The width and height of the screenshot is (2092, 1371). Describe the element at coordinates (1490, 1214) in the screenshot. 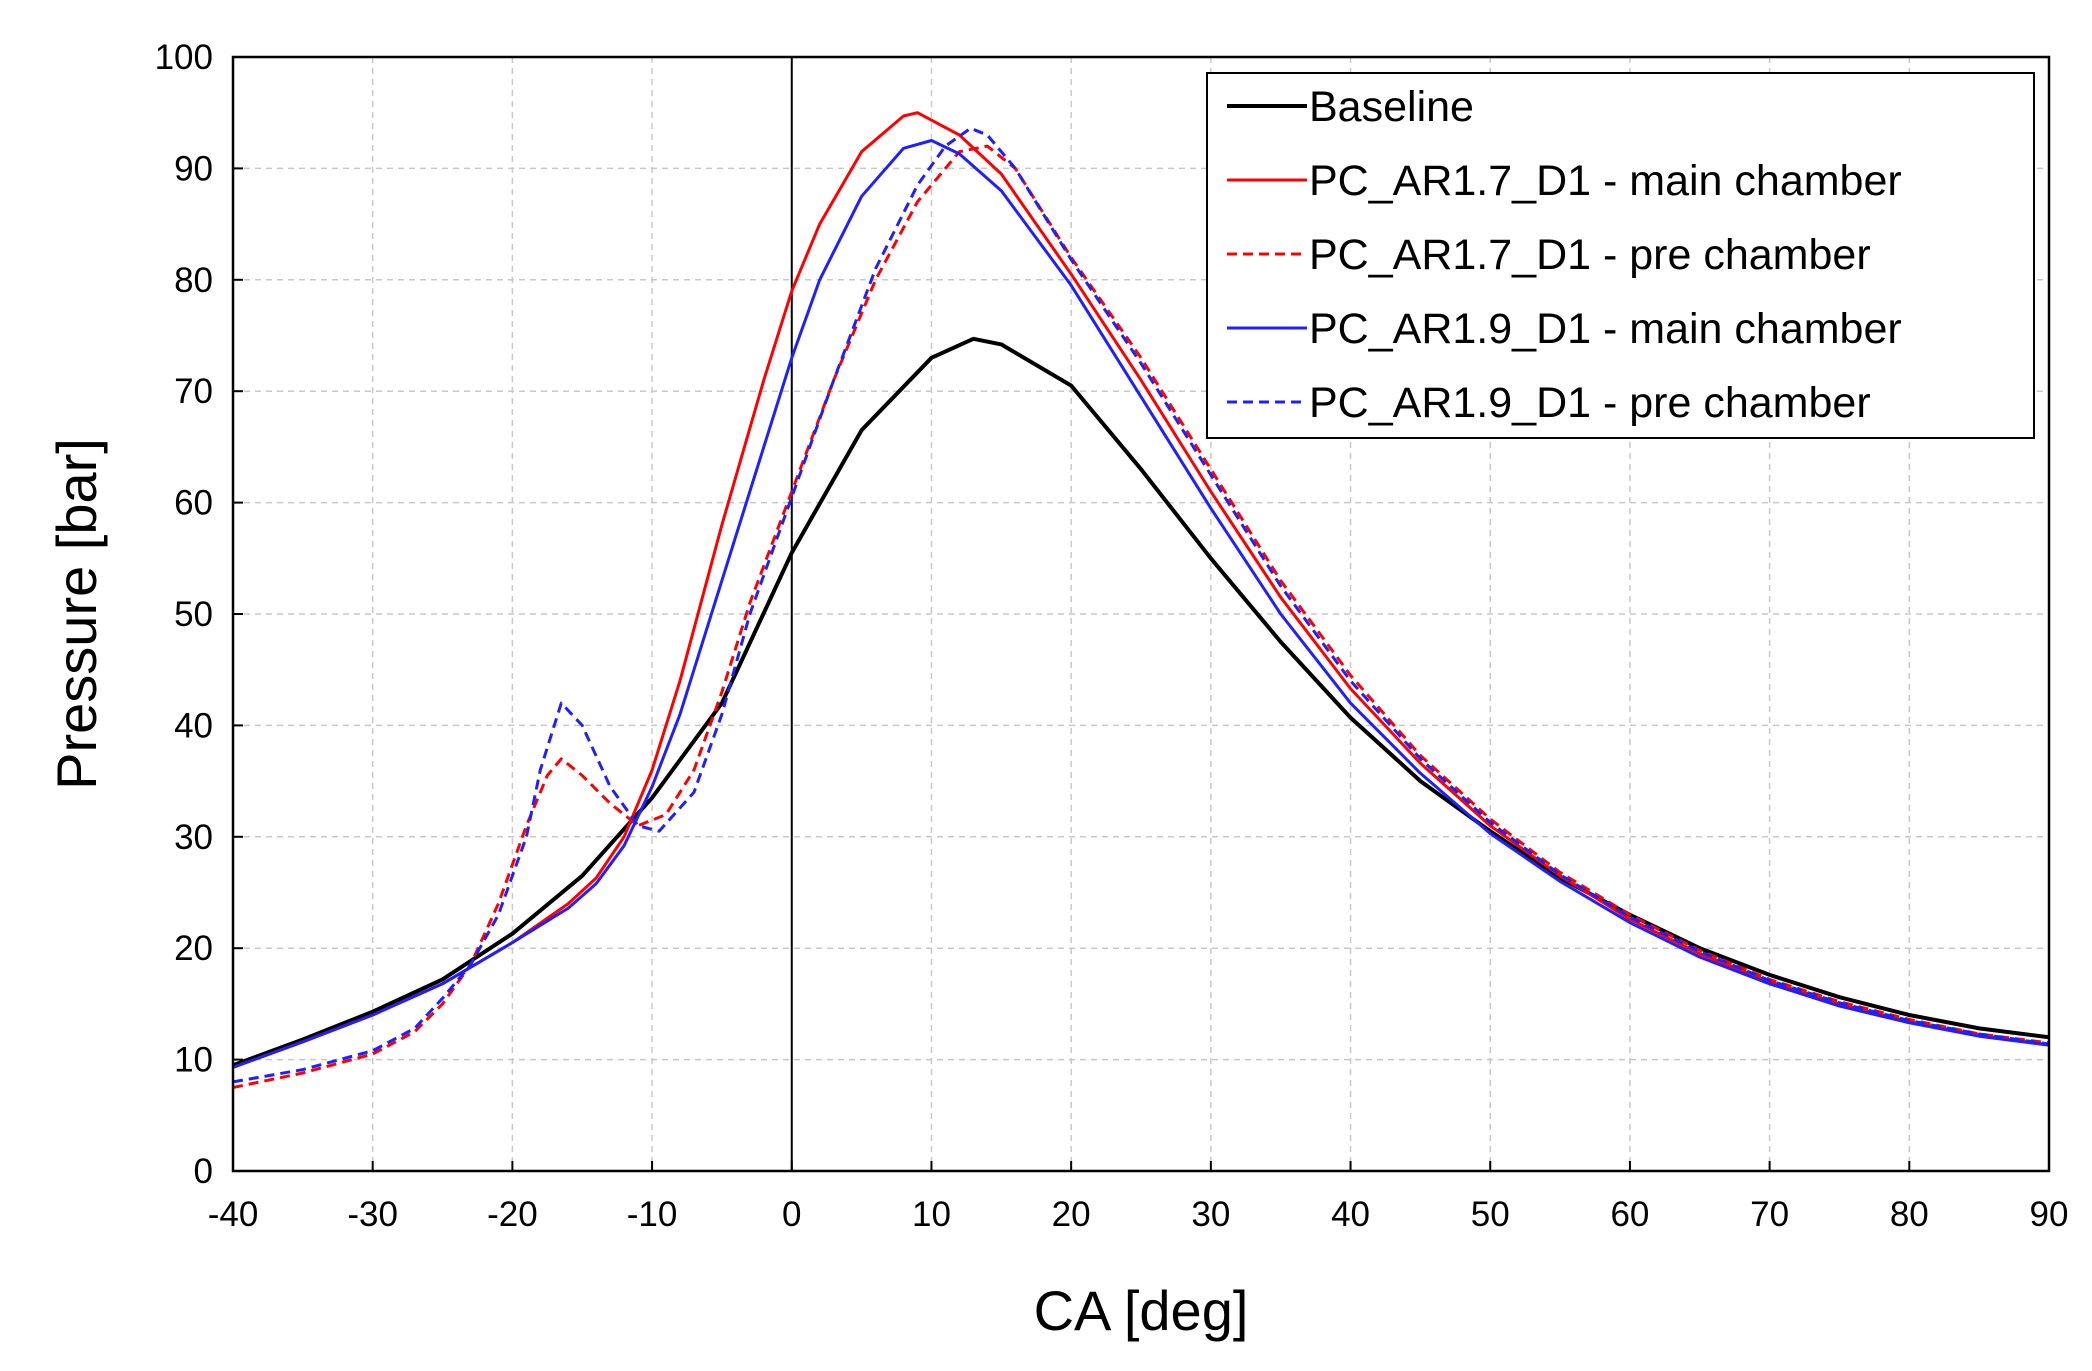

I see `x-tick-label: 50` at that location.